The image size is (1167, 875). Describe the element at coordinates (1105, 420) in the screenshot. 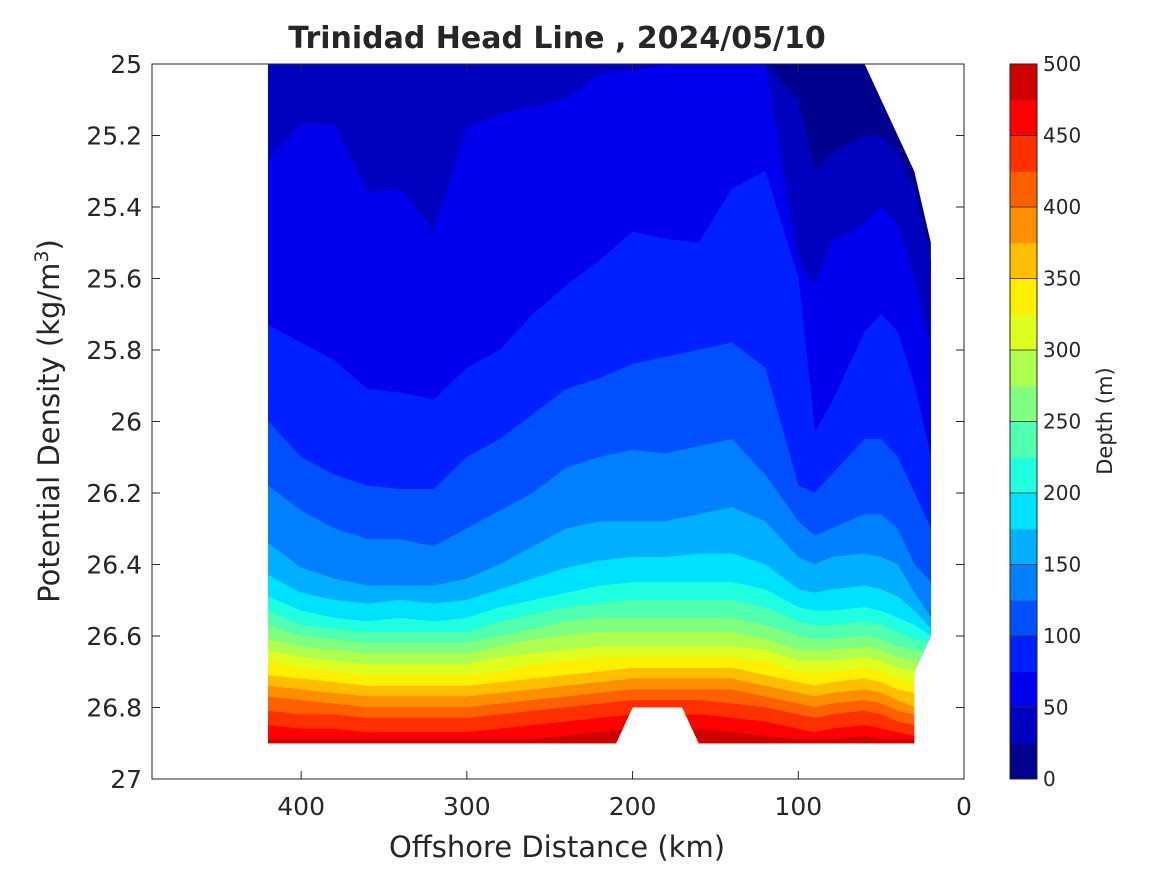

I see `colorbar-label: Depth (m)` at that location.